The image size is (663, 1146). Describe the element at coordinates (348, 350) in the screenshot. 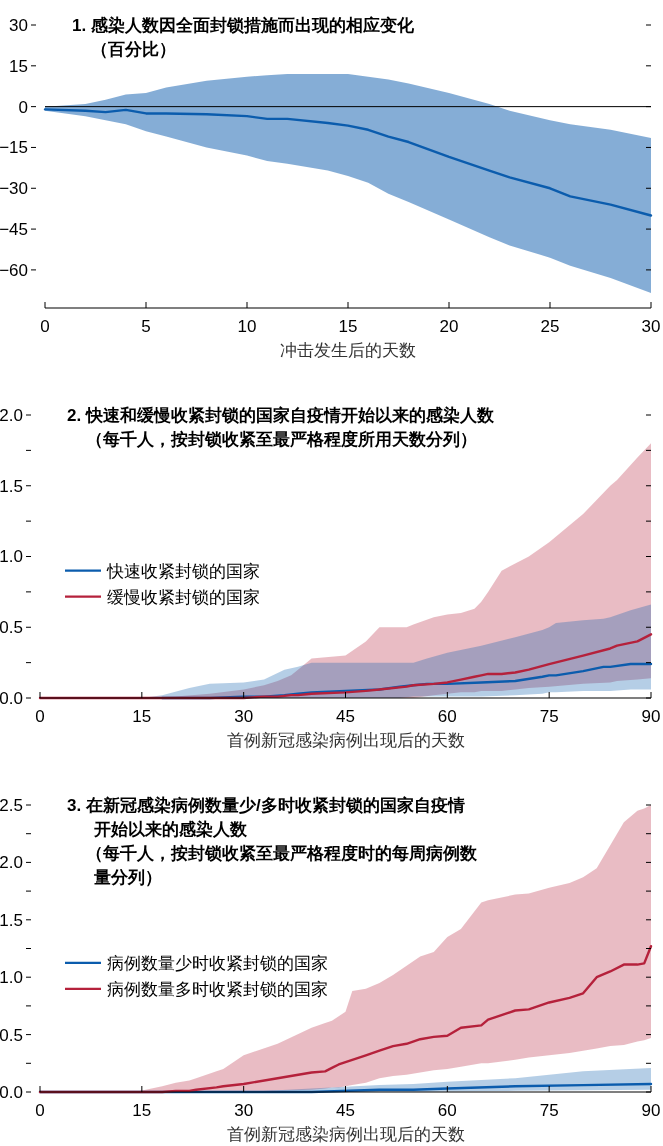

I see `x-axis-title: 冲击发生后的天数` at that location.